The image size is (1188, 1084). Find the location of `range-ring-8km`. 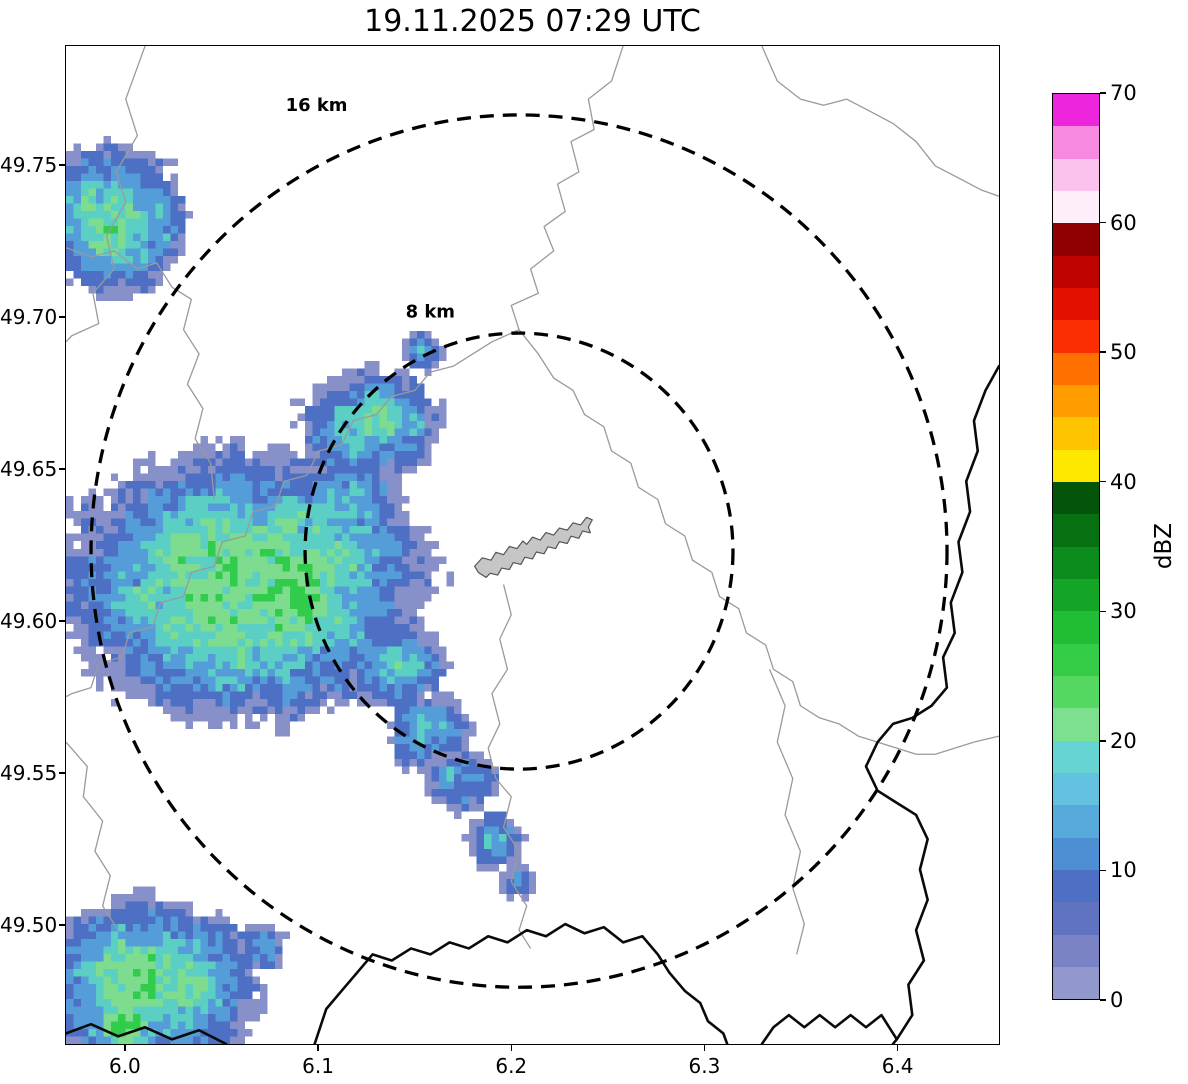

range-ring-8km is located at coordinates (519, 551).